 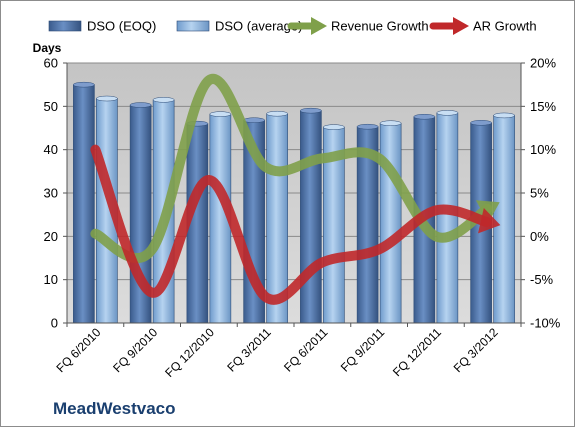 What do you see at coordinates (476, 350) in the screenshot?
I see `x-tick-label: FQ 3/2012` at bounding box center [476, 350].